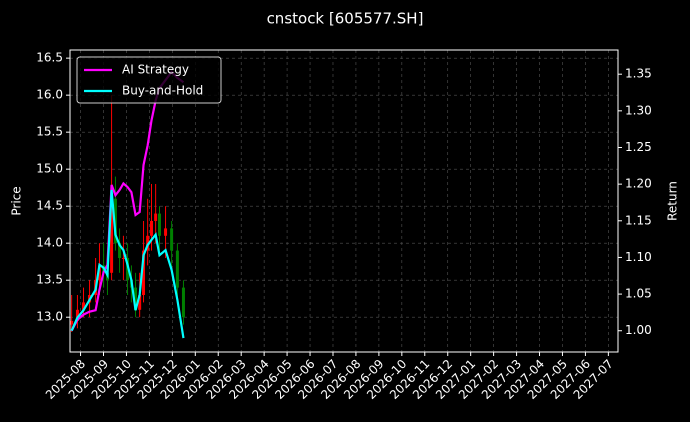 The width and height of the screenshot is (690, 422). I want to click on y2-tick-label: 1.15, so click(638, 220).